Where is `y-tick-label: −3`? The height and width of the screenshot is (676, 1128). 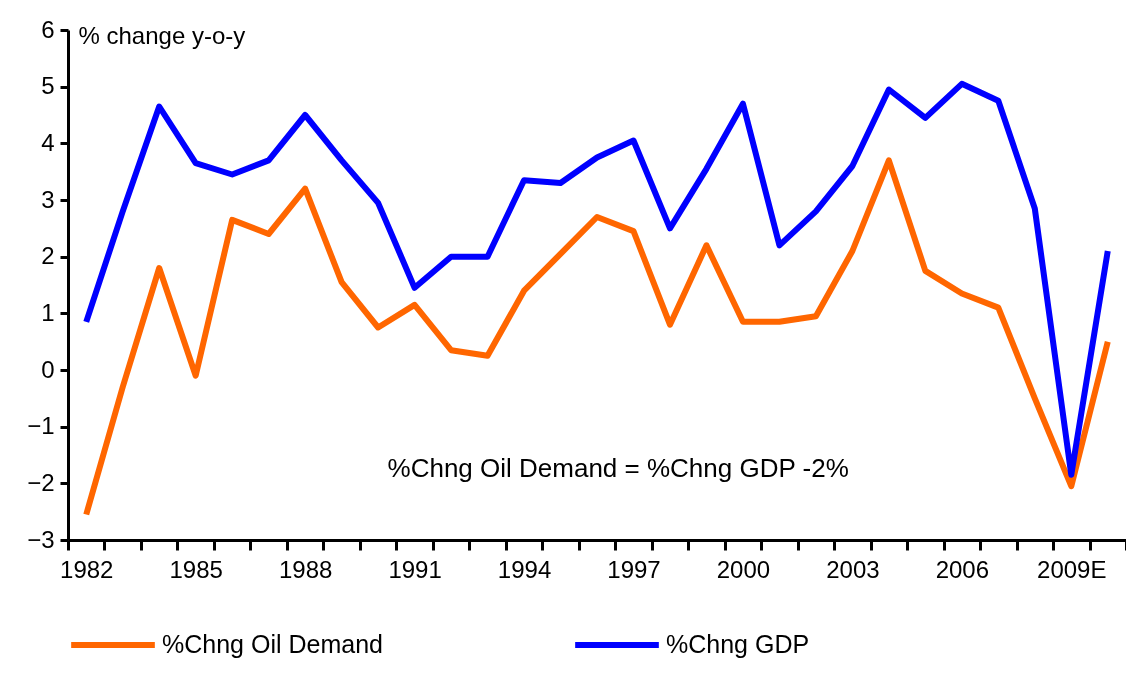
y-tick-label: −3 is located at coordinates (41, 539).